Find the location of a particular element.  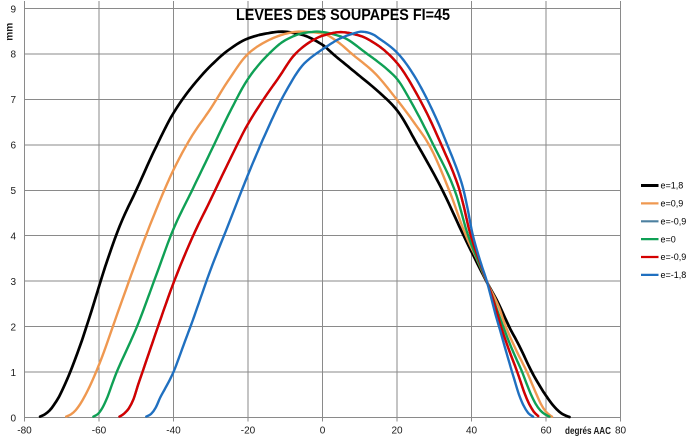

svg-text: e=1,8 is located at coordinates (672, 186).